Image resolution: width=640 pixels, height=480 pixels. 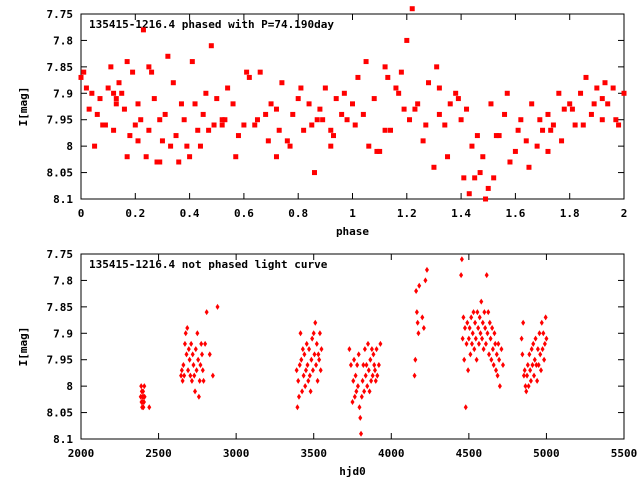 I want to click on unphased-y-tick-label: 7.75, so click(x=60, y=254).